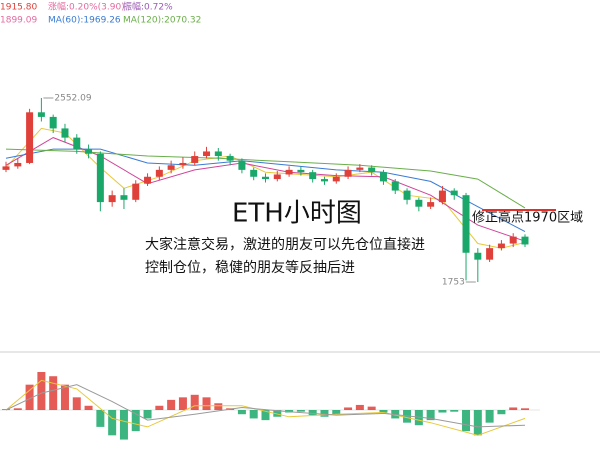 This screenshot has height=456, width=600. What do you see at coordinates (18, 8) in the screenshot?
I see `header-info: 1915.80` at bounding box center [18, 8].